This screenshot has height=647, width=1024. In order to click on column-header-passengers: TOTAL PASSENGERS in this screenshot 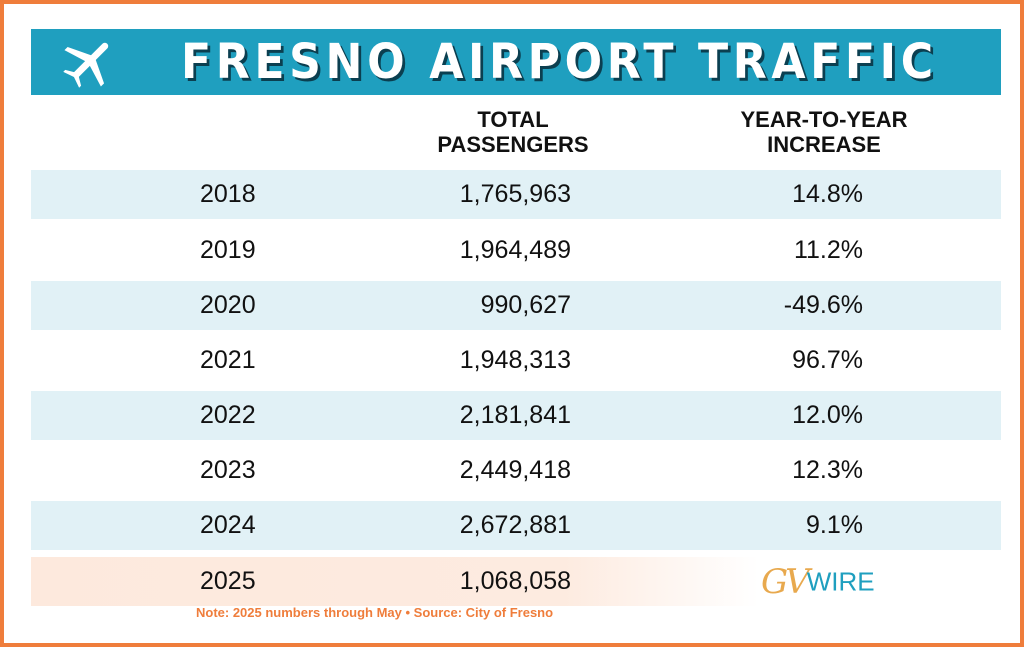, I will do `click(513, 132)`.